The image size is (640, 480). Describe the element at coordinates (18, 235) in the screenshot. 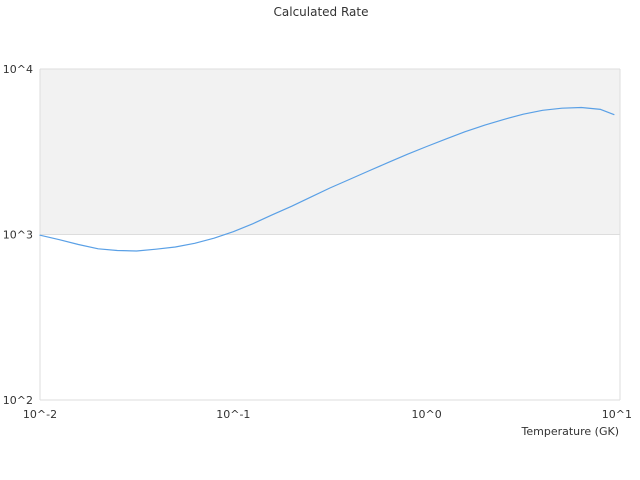

I see `y-tick-label-1: 10^3` at that location.